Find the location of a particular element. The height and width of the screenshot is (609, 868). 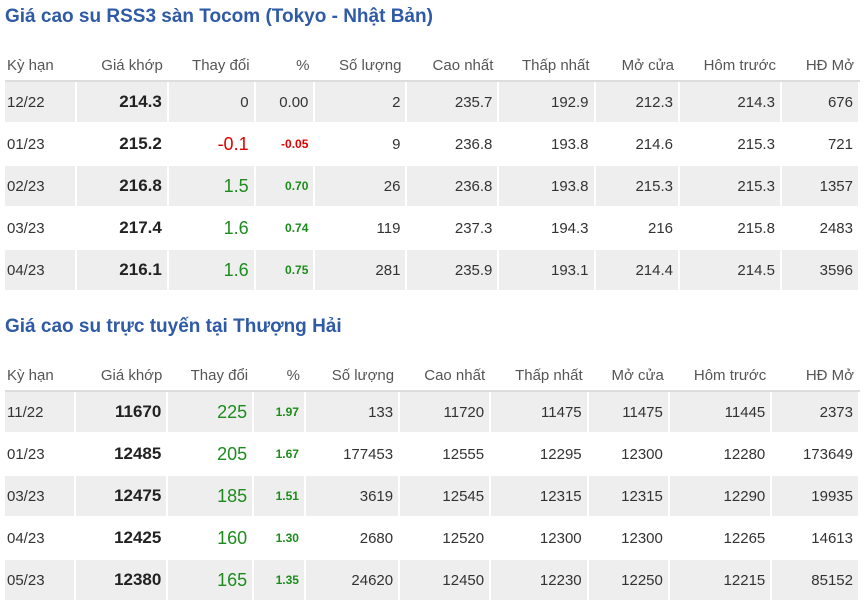

table-row: 12/22 214.3 0 0.00 2 235.7 192.9 212.3 214.3 676 is located at coordinates (433, 102).